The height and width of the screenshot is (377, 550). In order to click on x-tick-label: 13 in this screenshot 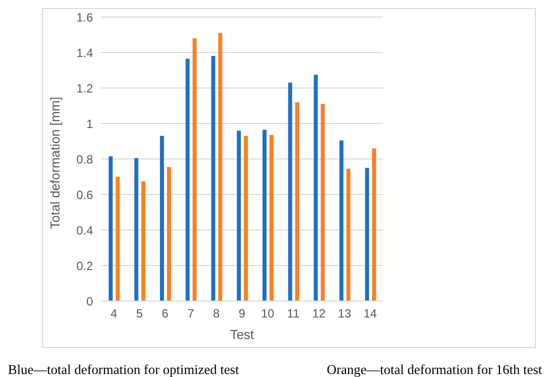, I will do `click(345, 313)`.